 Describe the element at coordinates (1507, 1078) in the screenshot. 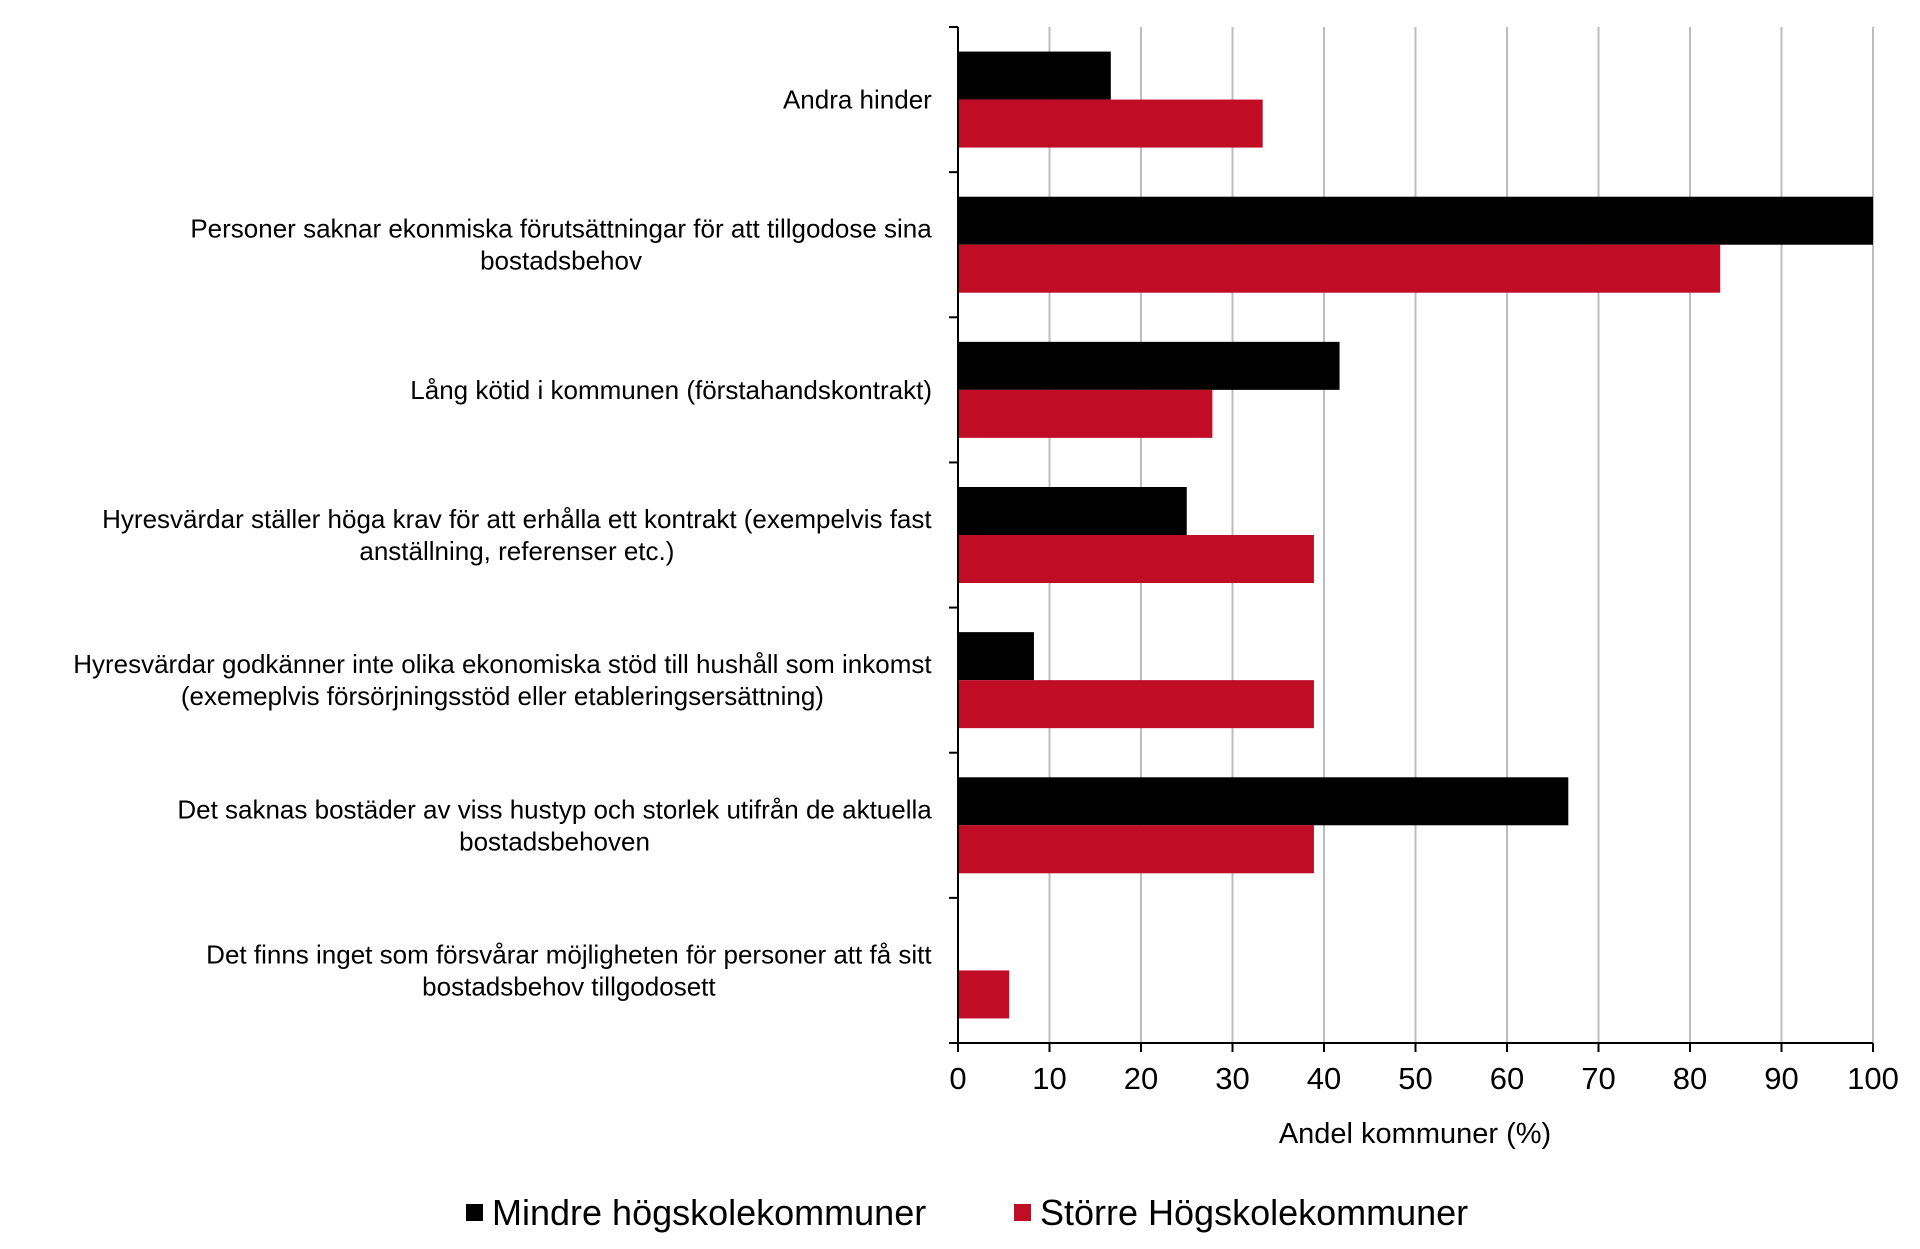

I see `x-tick-label: 60` at that location.